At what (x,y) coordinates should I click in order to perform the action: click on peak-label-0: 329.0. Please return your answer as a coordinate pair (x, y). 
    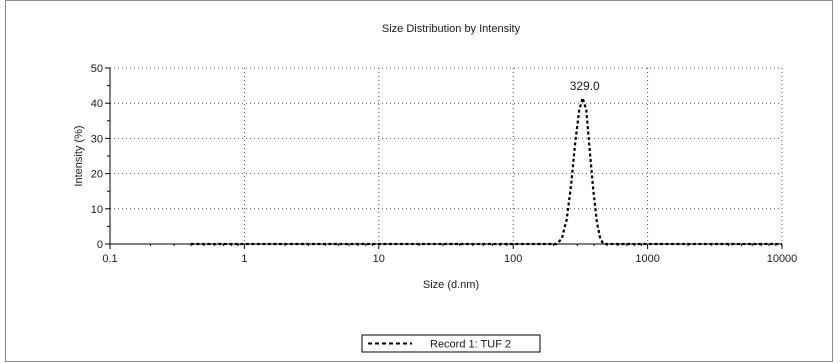
    Looking at the image, I should click on (585, 86).